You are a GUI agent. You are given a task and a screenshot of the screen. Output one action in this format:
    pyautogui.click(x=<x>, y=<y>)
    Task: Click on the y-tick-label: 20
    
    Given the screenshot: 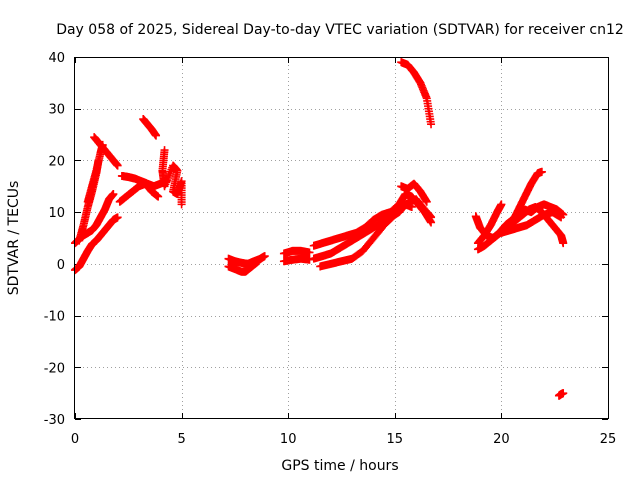 What is the action you would take?
    pyautogui.click(x=56, y=161)
    